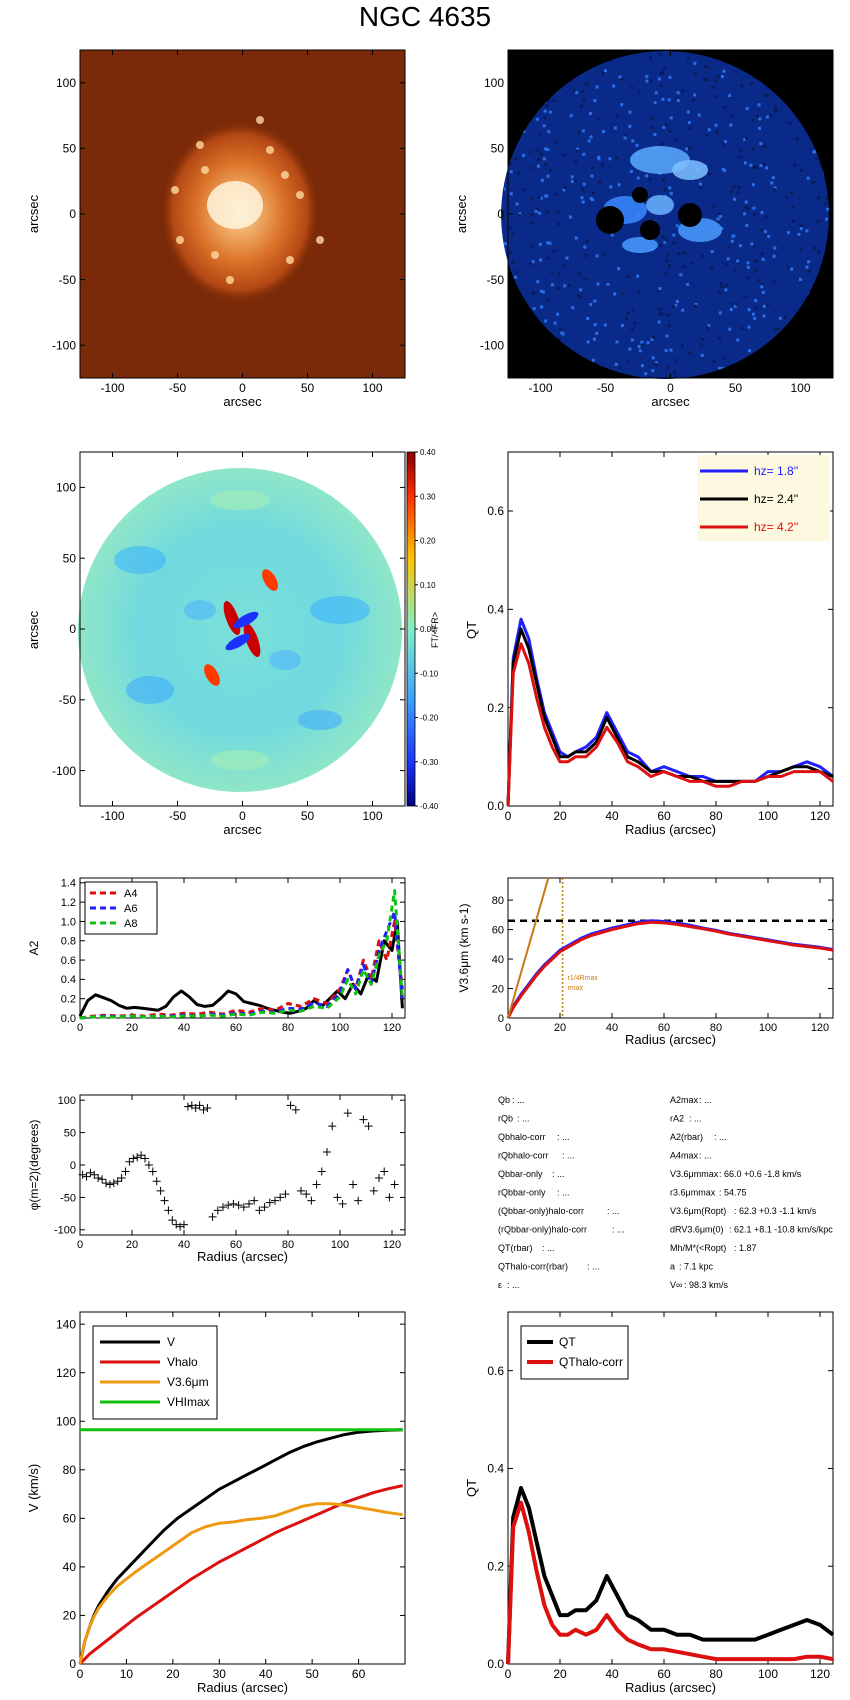 The width and height of the screenshot is (850, 1700). I want to click on x-tick-label: -50, so click(178, 816).